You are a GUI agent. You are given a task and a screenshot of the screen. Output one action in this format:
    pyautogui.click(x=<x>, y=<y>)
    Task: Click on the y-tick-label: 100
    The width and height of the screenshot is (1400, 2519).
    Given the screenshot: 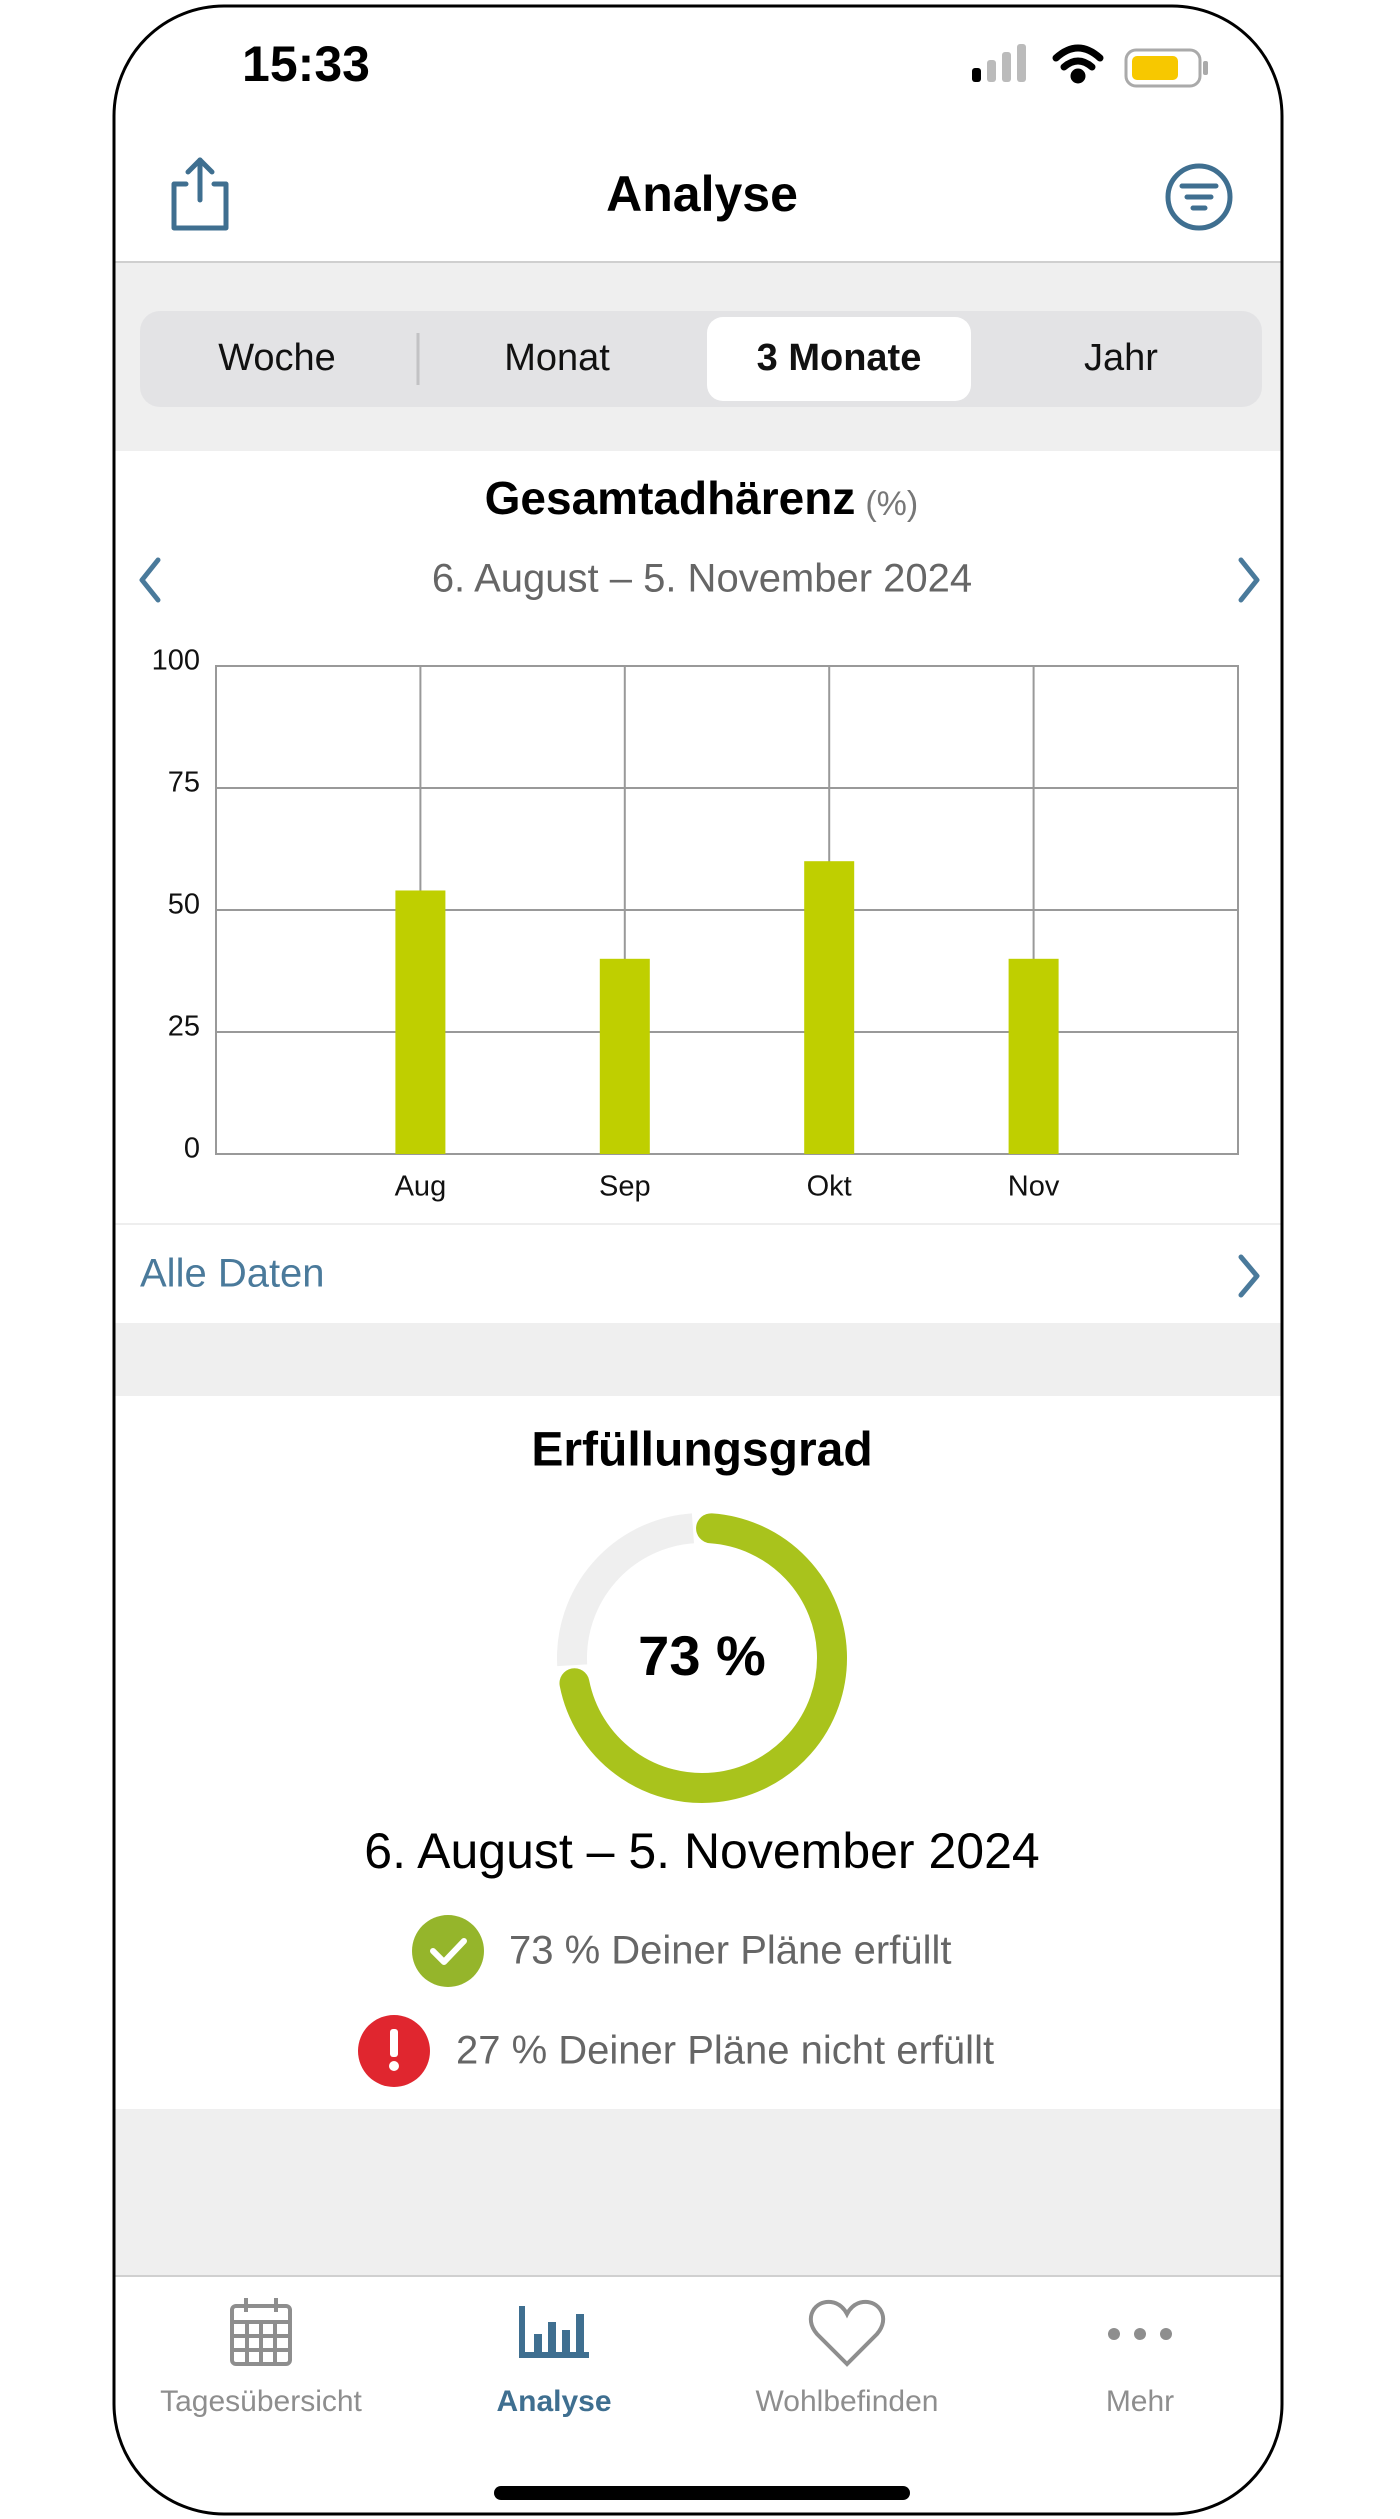 What is the action you would take?
    pyautogui.click(x=176, y=661)
    